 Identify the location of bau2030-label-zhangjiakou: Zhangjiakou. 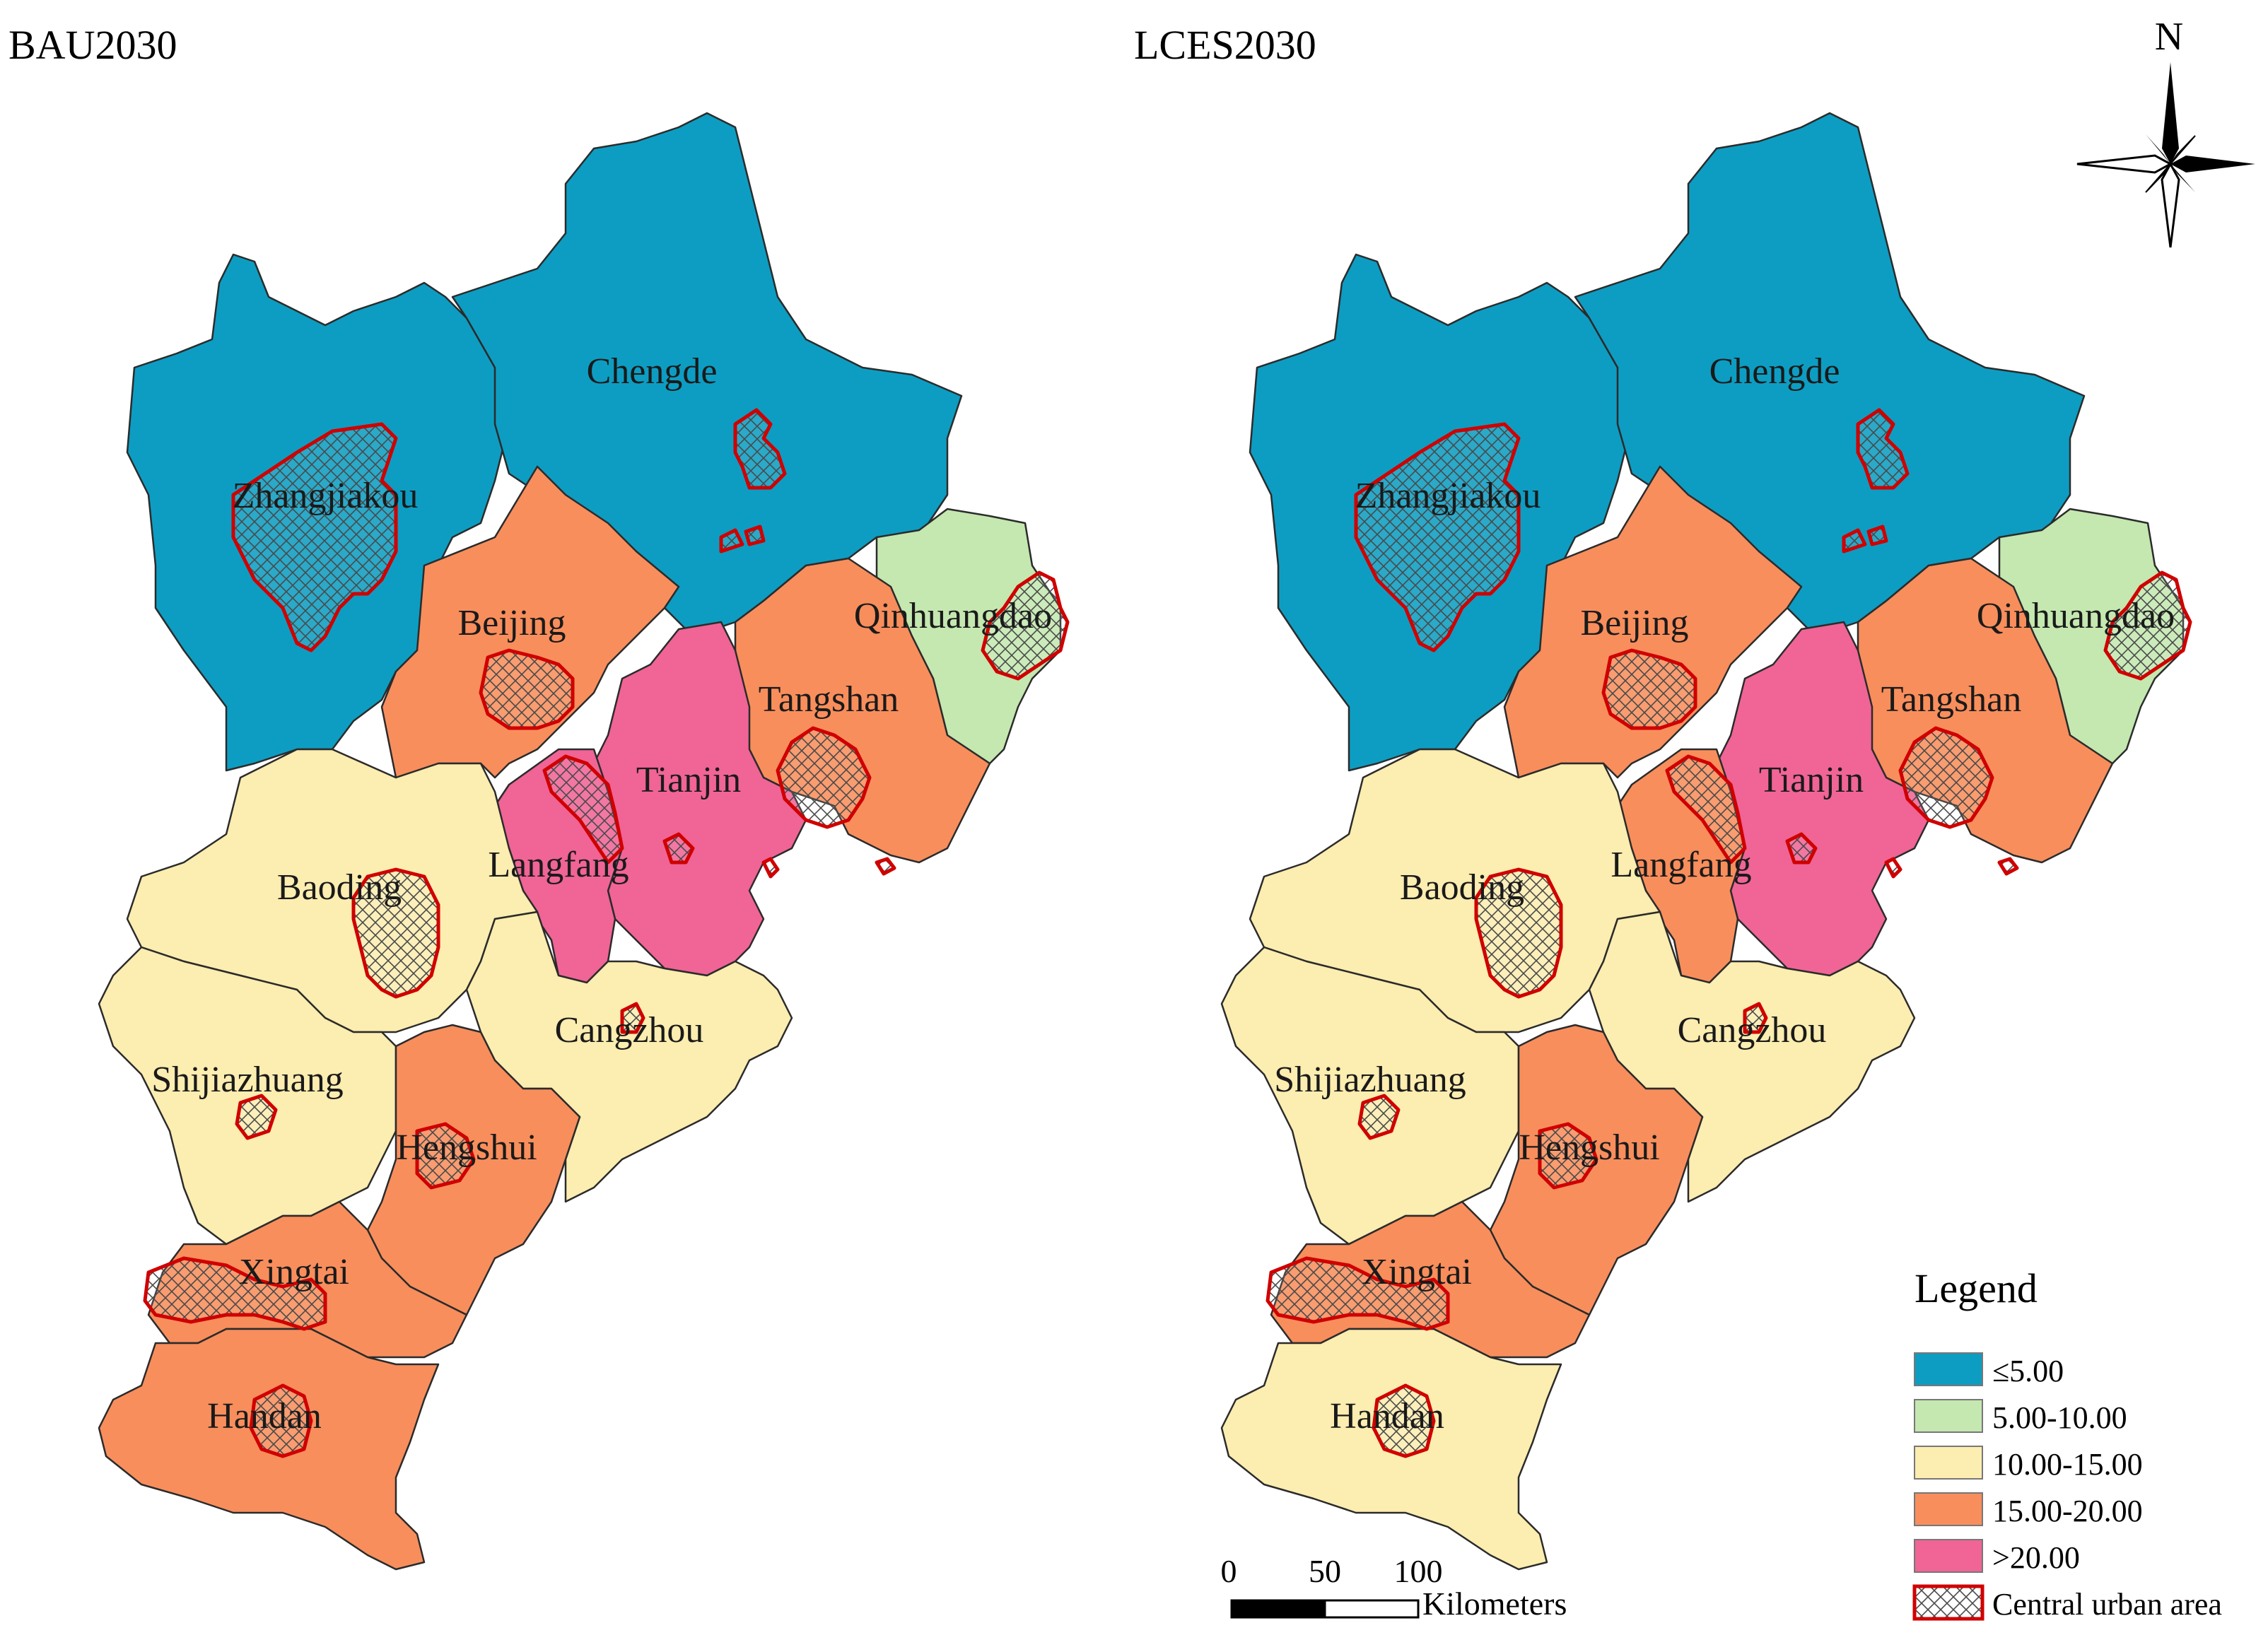
(326, 496).